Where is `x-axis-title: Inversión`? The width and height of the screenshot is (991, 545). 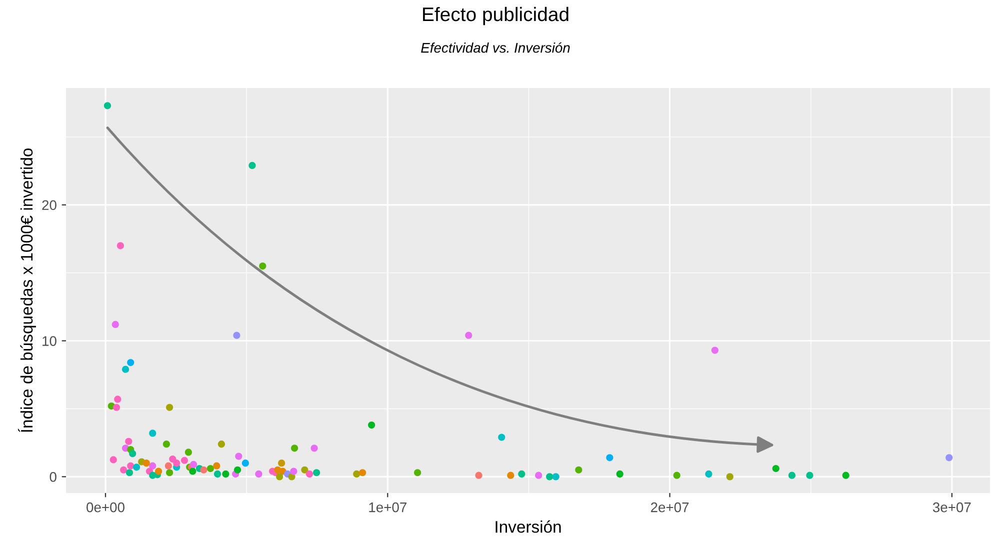 x-axis-title: Inversión is located at coordinates (528, 526).